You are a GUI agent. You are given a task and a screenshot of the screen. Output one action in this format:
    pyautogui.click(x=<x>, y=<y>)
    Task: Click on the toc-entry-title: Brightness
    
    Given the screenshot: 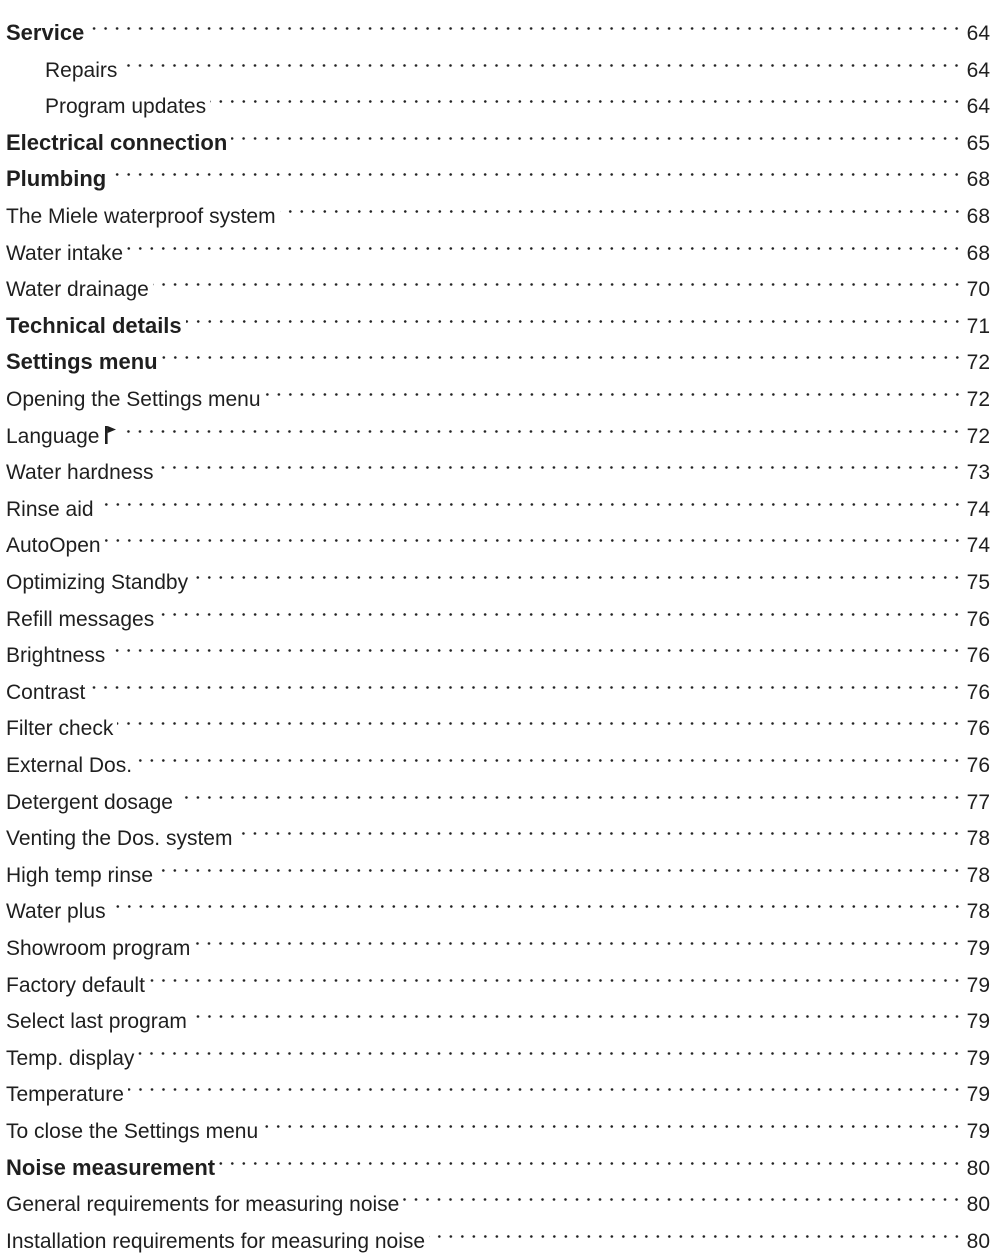 What is the action you would take?
    pyautogui.click(x=56, y=656)
    